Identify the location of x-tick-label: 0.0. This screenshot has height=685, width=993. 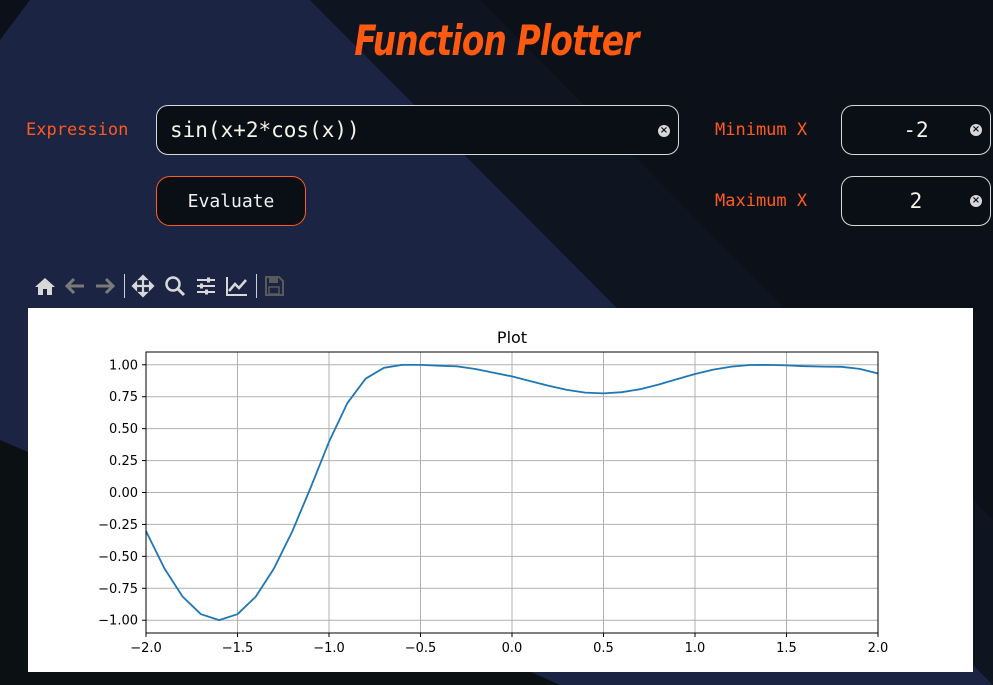
(512, 648).